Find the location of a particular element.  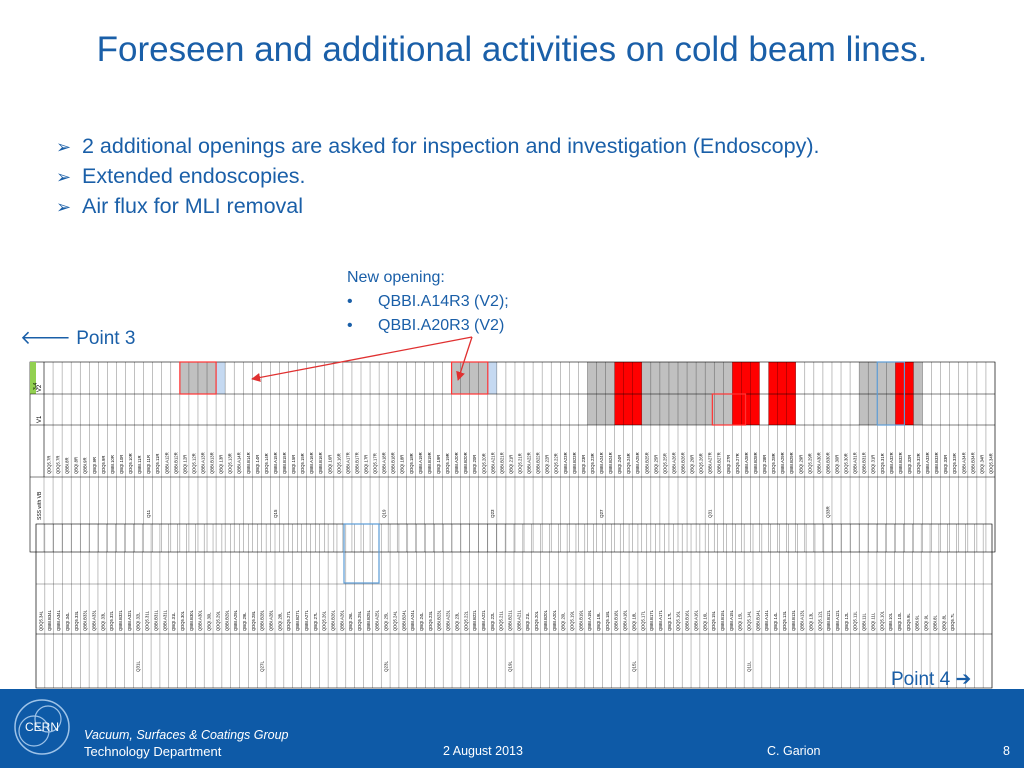

column-label: QBBI.A15L is located at coordinates (731, 620).